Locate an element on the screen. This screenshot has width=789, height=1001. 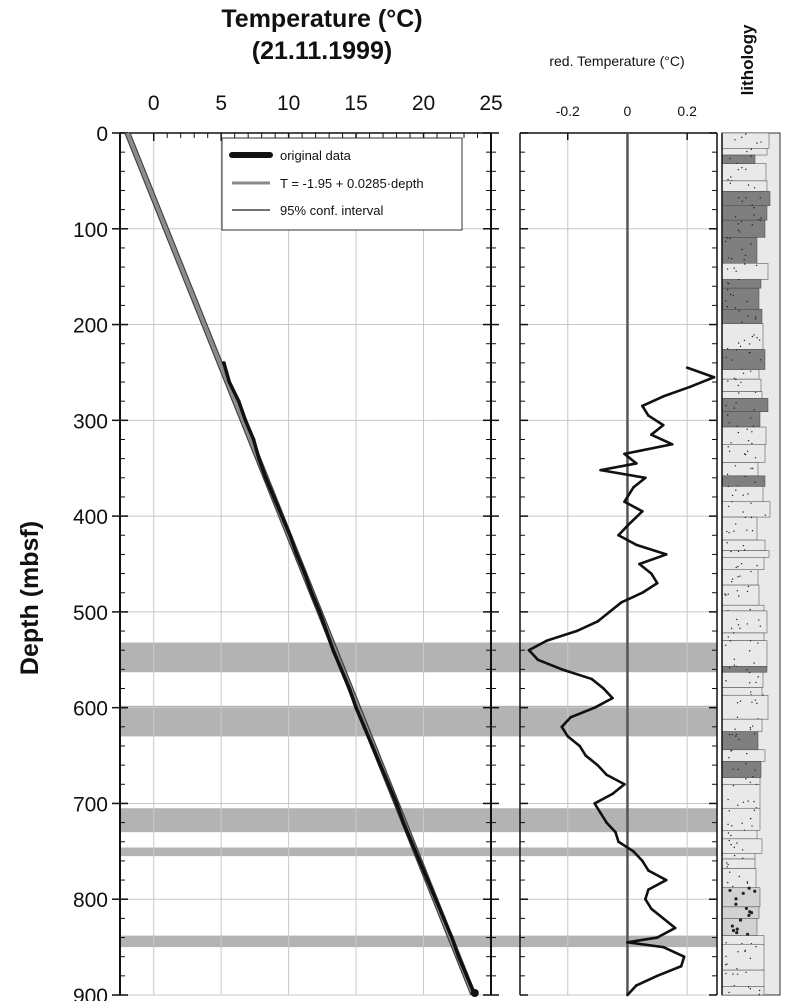
x-tick-label-15: 15 is located at coordinates (355, 103).